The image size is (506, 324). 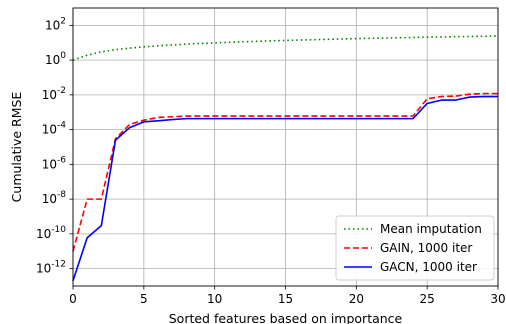 I want to click on series-line-mean-imputation, so click(x=285, y=48).